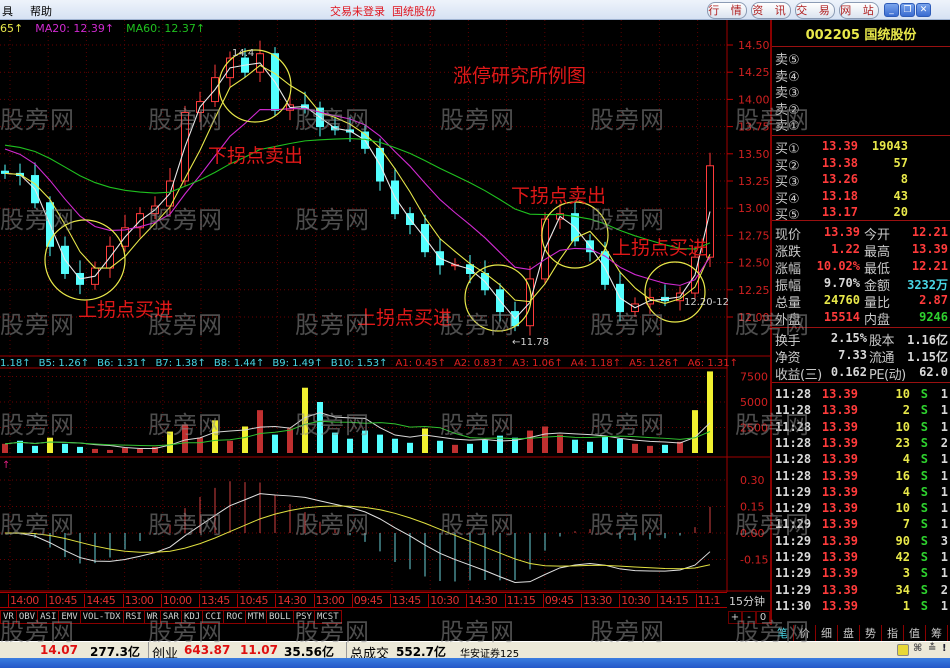  I want to click on indicator-tab-mtm: MTM, so click(256, 617).